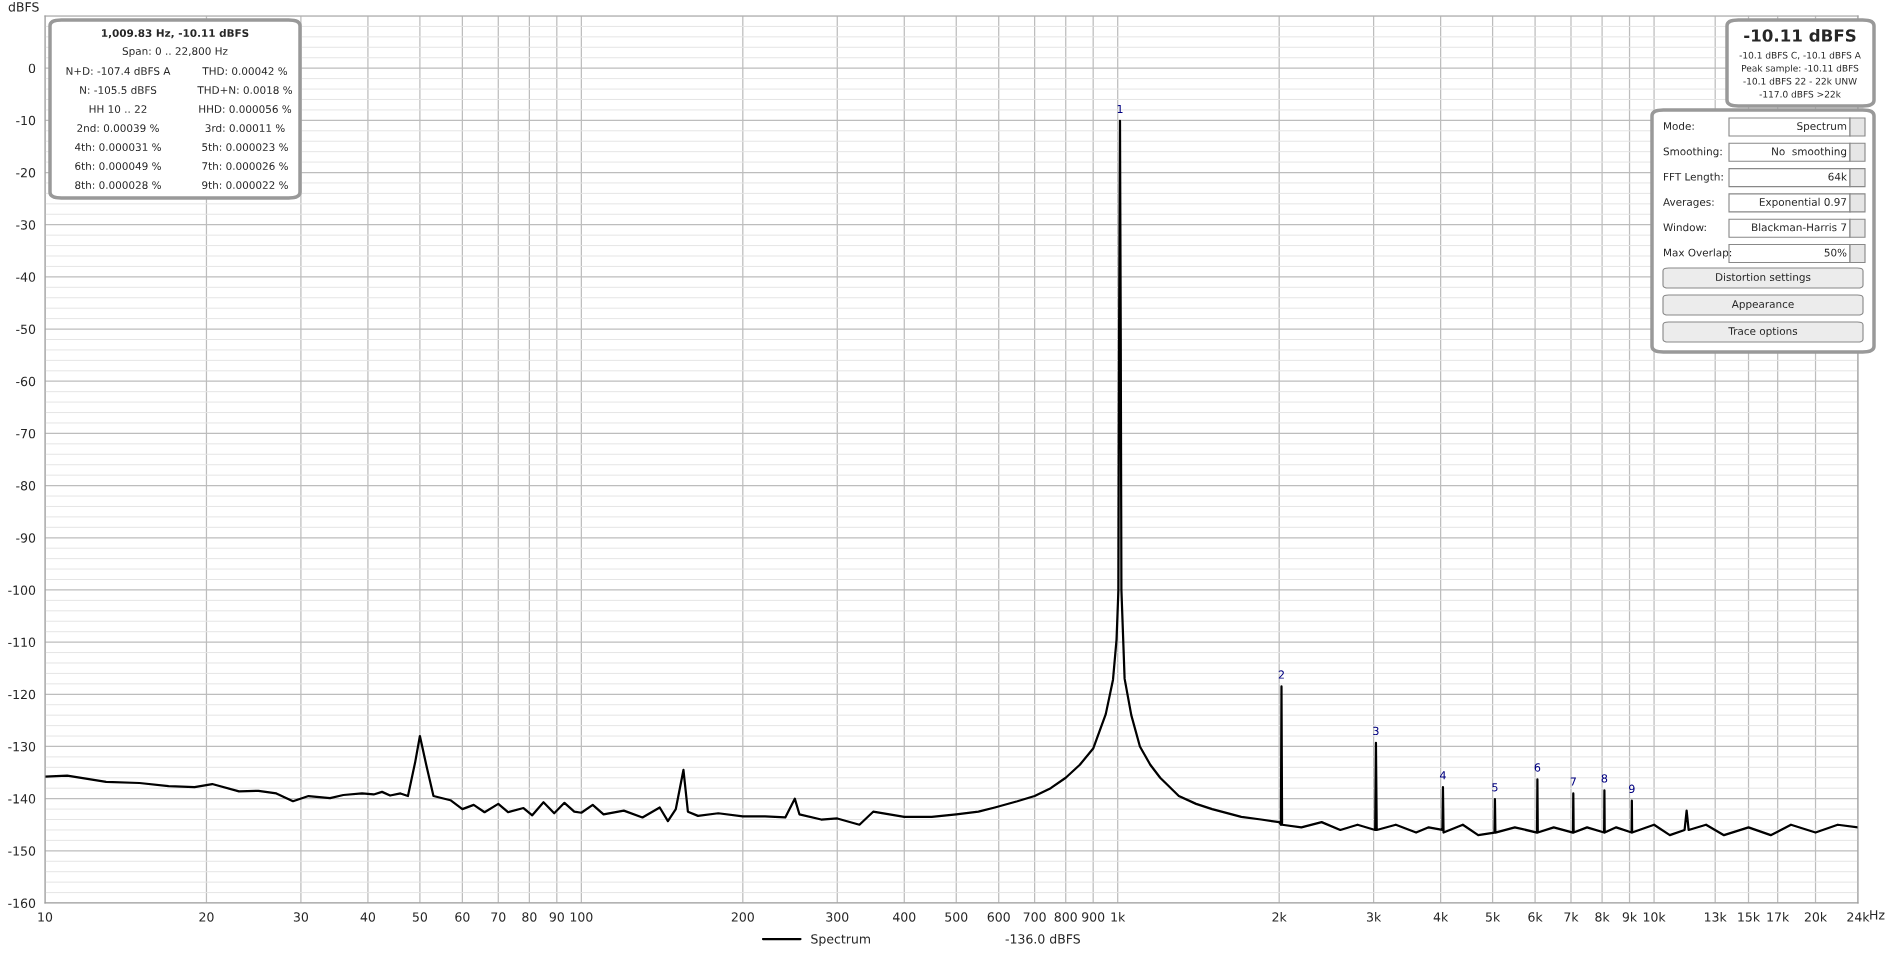 The height and width of the screenshot is (955, 1900). What do you see at coordinates (118, 128) in the screenshot?
I see `annotation: 2nd: 0.00039 %` at bounding box center [118, 128].